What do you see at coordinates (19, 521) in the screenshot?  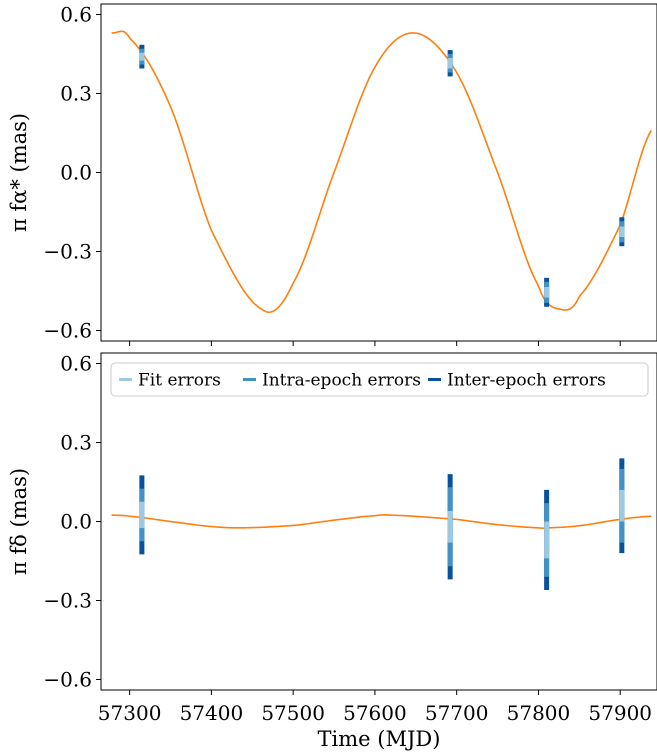 I see `y-axis-label: π fδ (mas)` at bounding box center [19, 521].